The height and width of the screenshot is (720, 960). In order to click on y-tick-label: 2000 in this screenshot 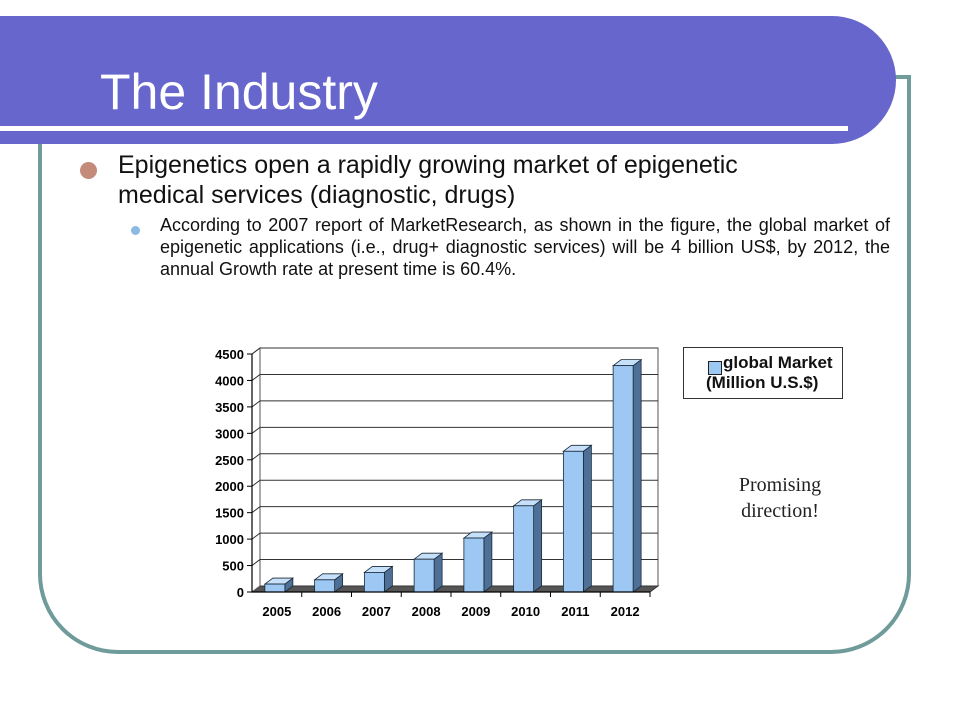, I will do `click(229, 486)`.